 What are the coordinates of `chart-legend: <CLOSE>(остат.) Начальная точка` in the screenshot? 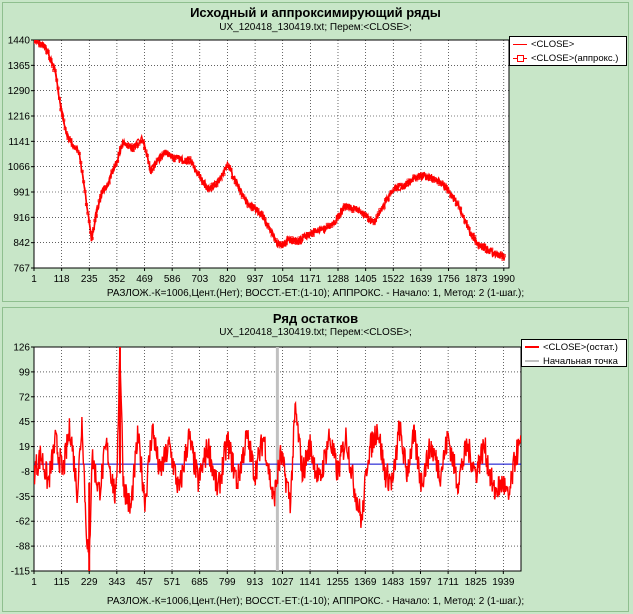 It's located at (574, 353).